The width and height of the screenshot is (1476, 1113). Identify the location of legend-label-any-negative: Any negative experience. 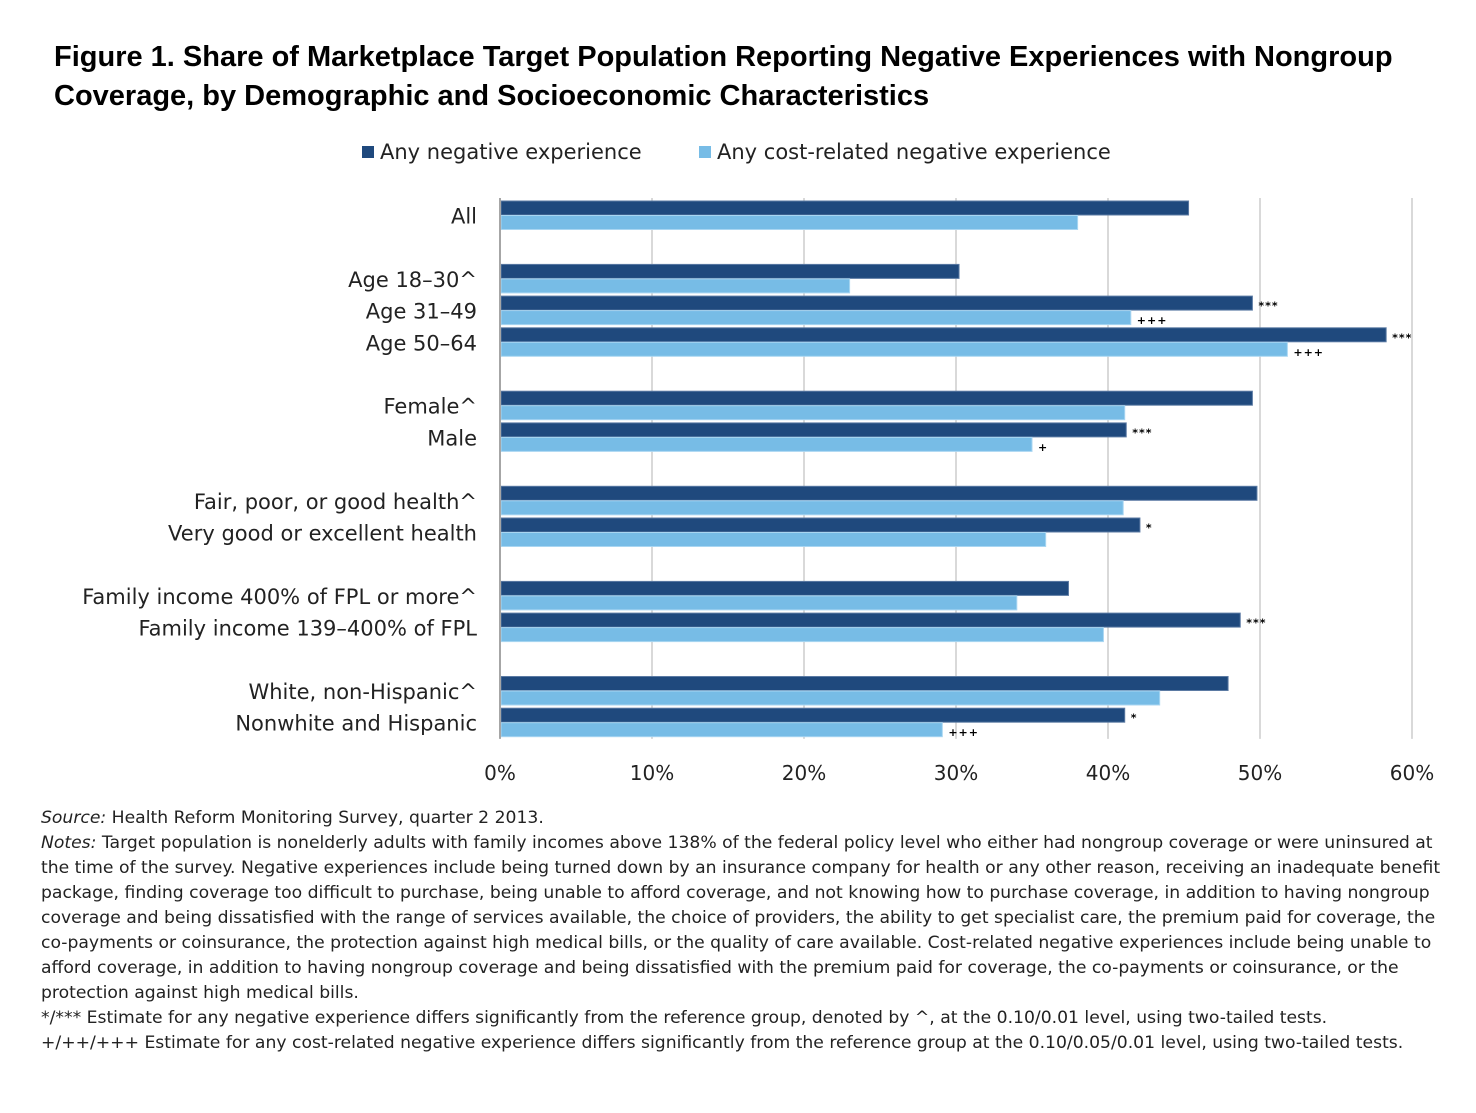
(511, 152).